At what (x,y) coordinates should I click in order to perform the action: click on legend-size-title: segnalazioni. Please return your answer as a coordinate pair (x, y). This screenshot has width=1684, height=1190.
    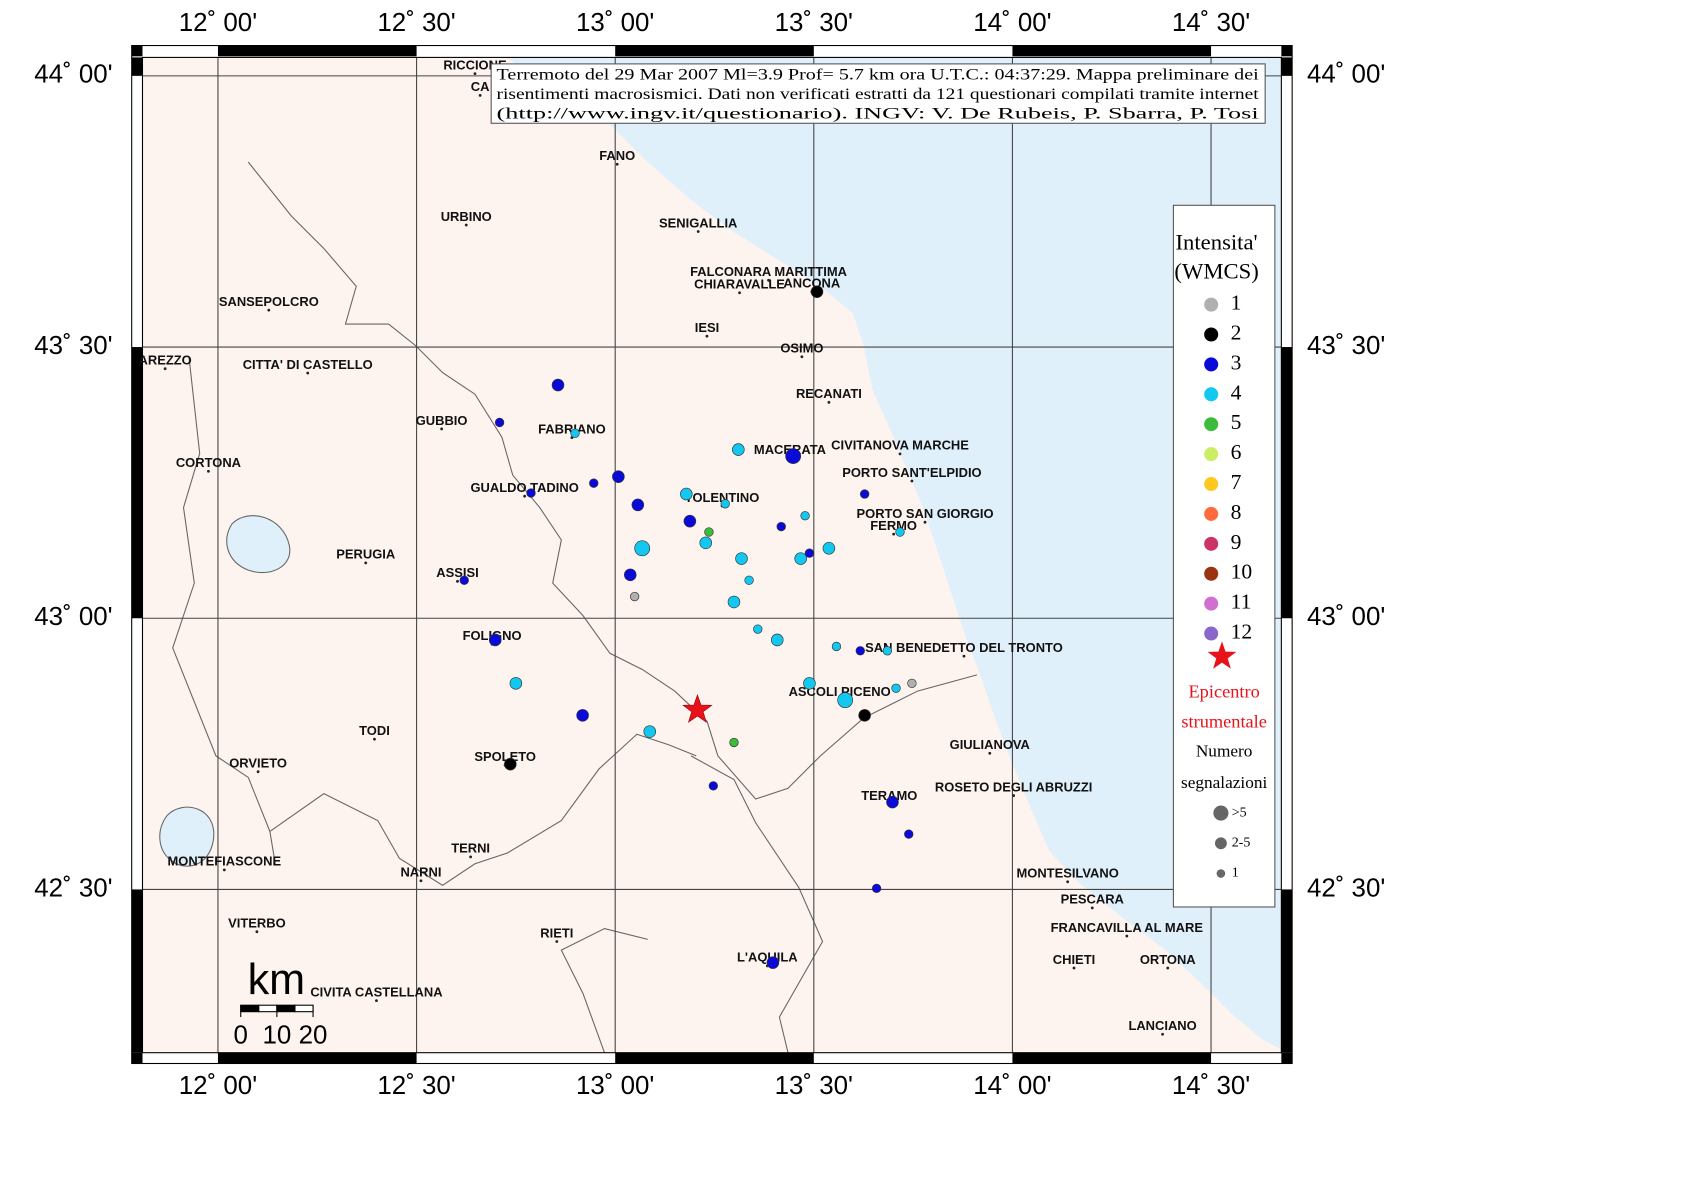
    Looking at the image, I should click on (1224, 782).